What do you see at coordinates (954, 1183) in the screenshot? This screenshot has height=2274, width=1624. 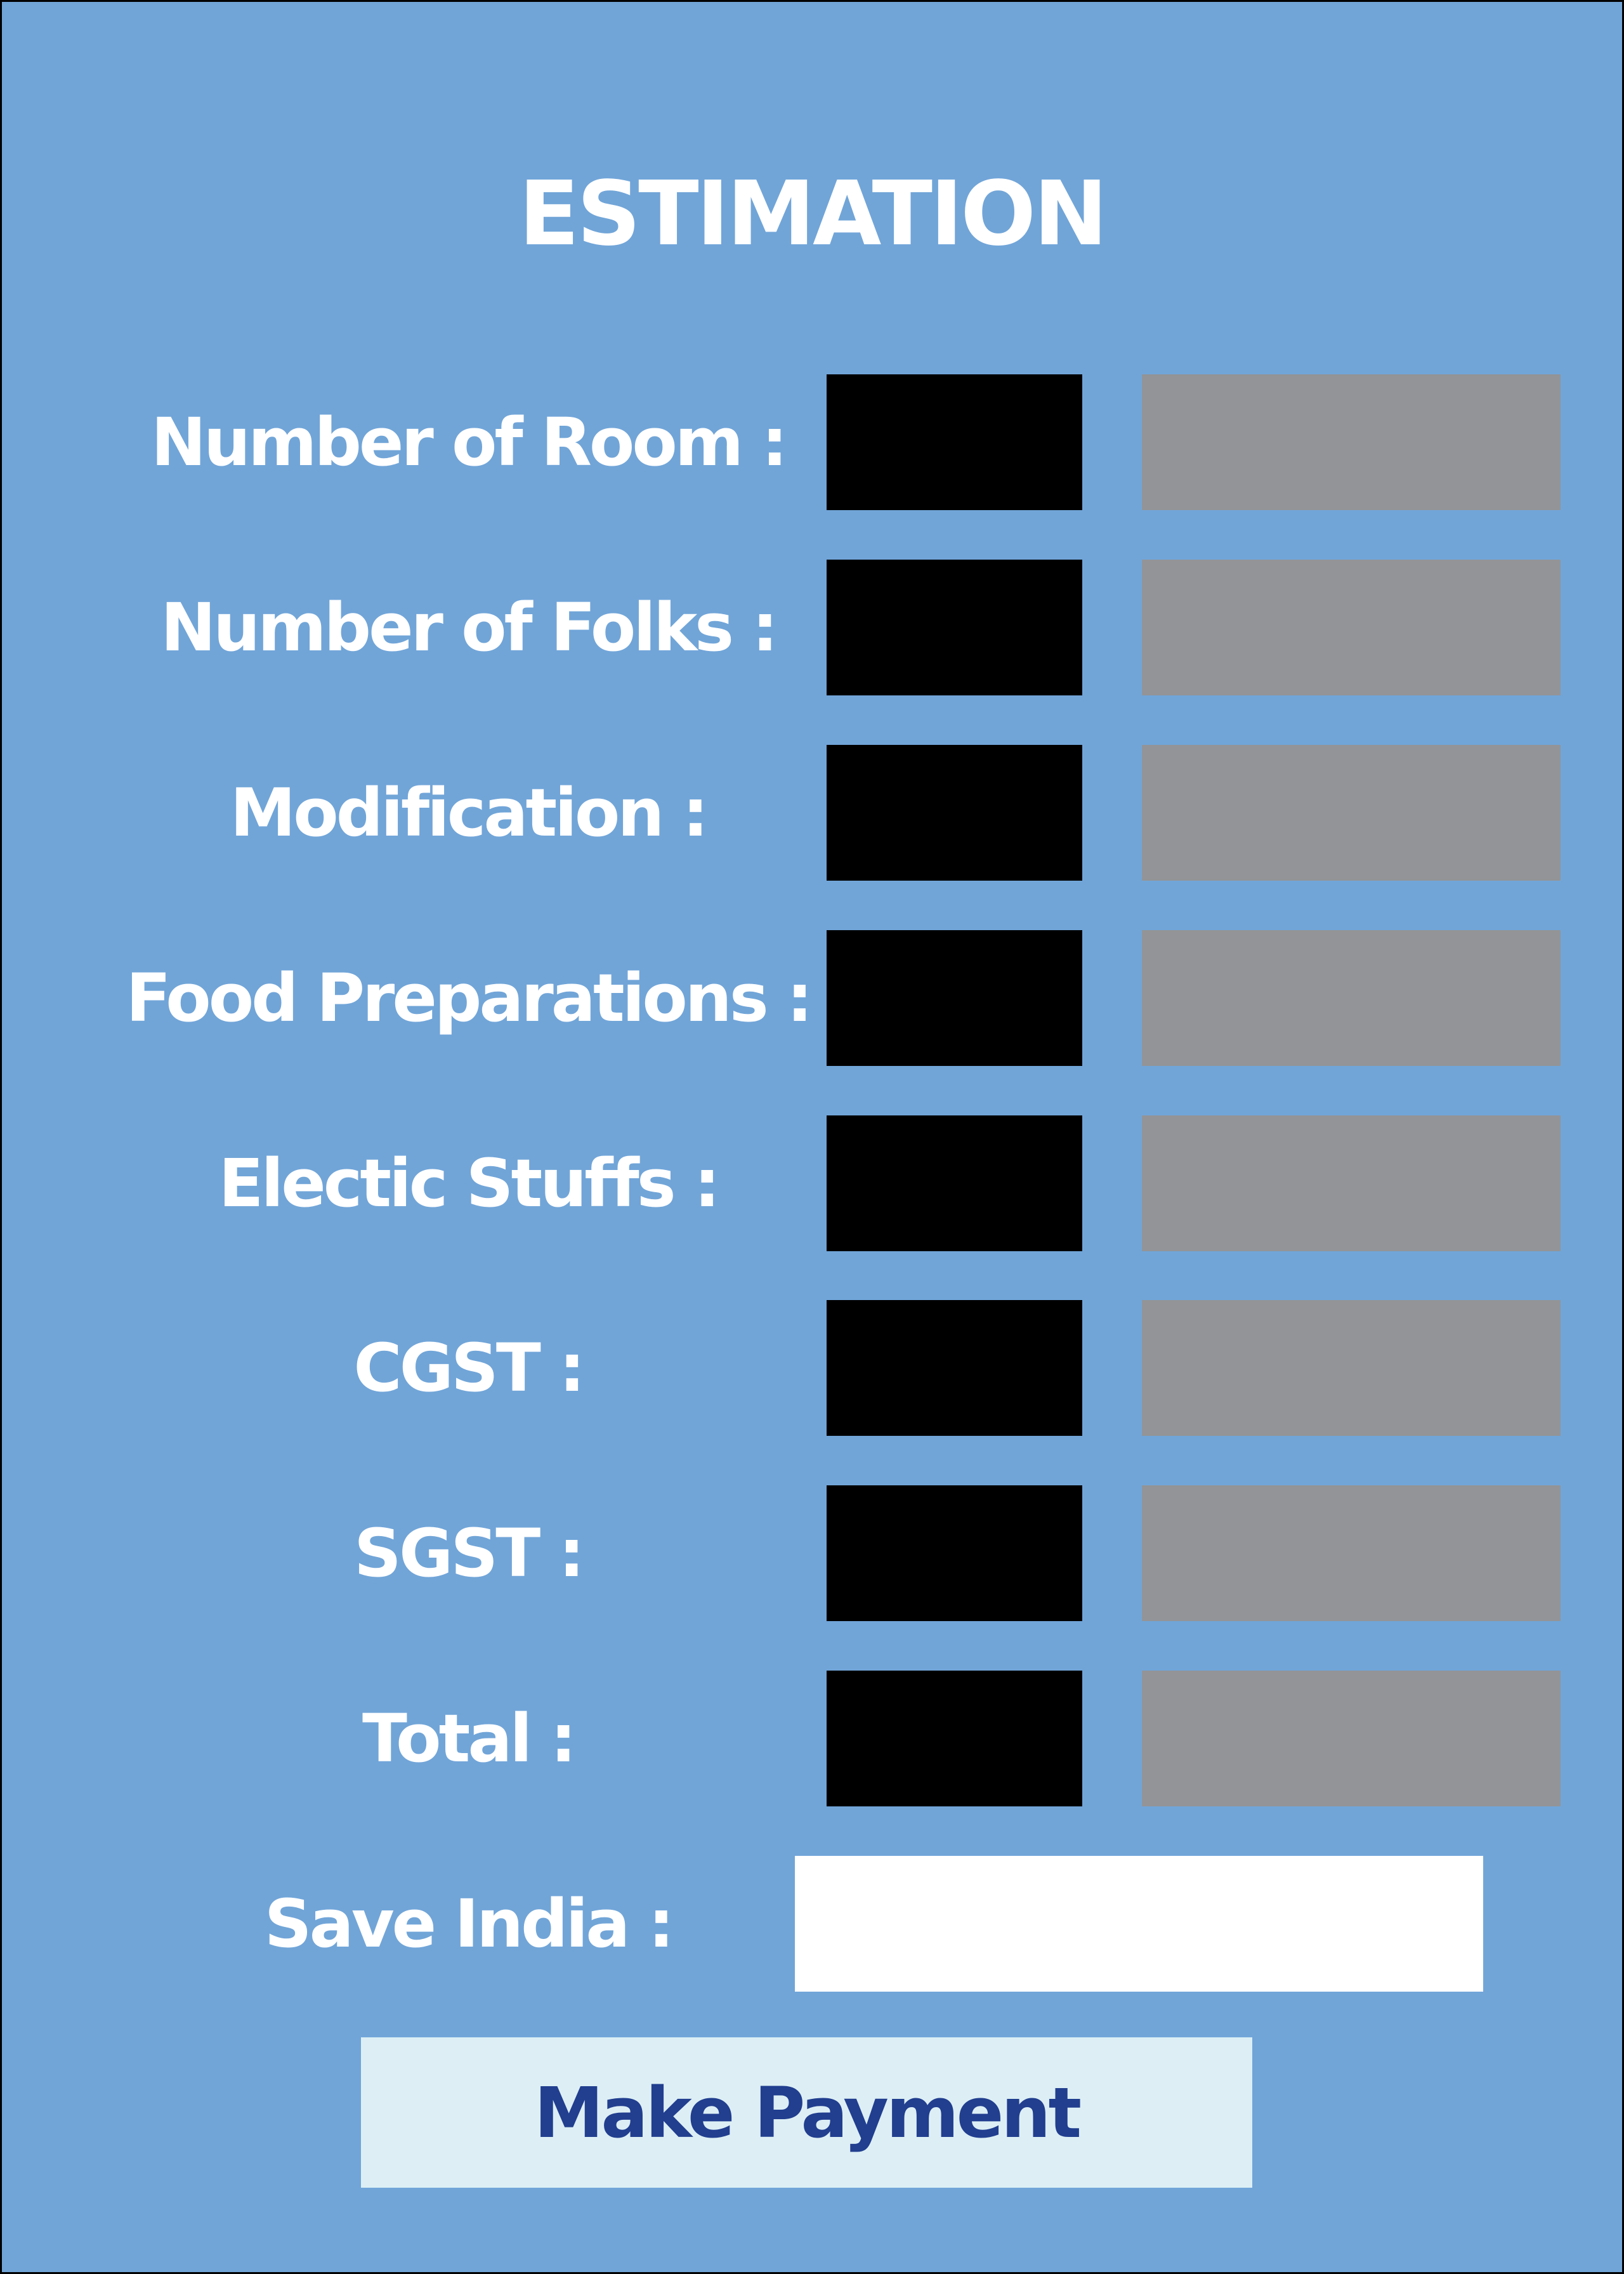 I see `electic-stuffs-quantity-field` at bounding box center [954, 1183].